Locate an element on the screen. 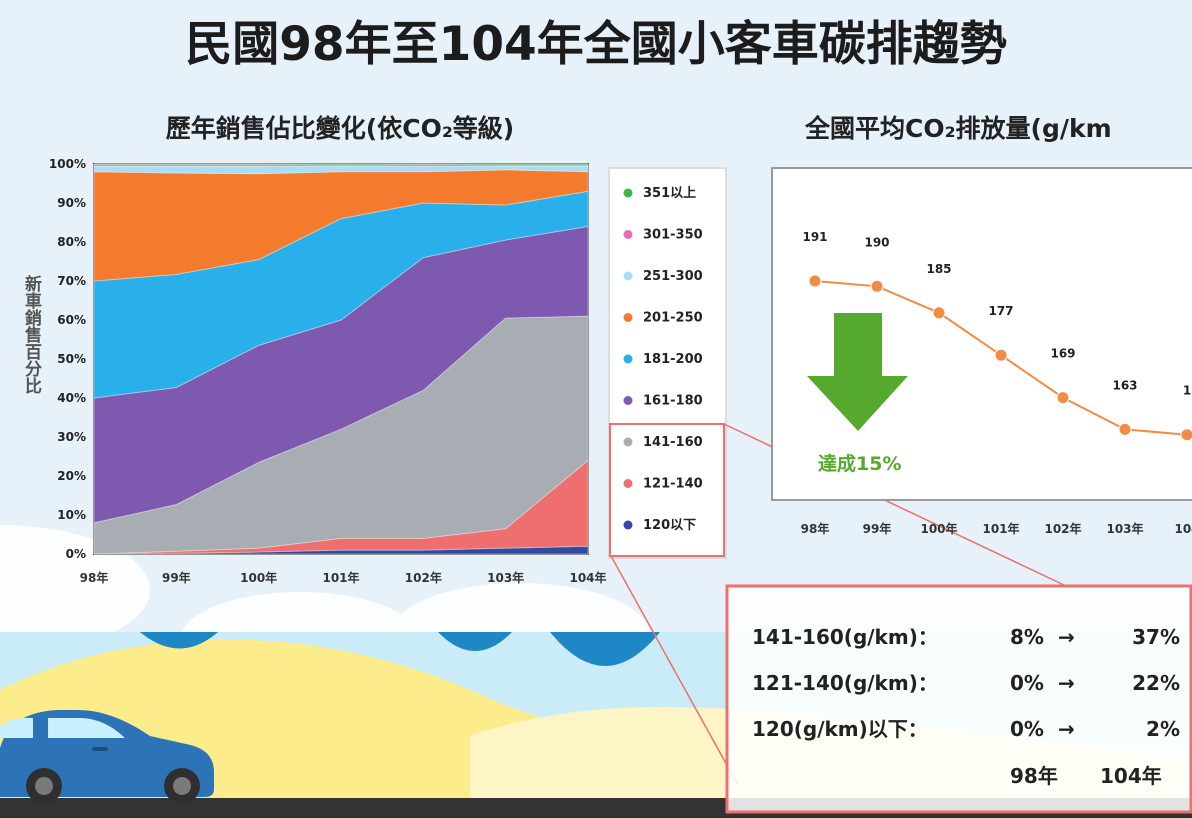  right-x-tick: 104 is located at coordinates (1183, 529).